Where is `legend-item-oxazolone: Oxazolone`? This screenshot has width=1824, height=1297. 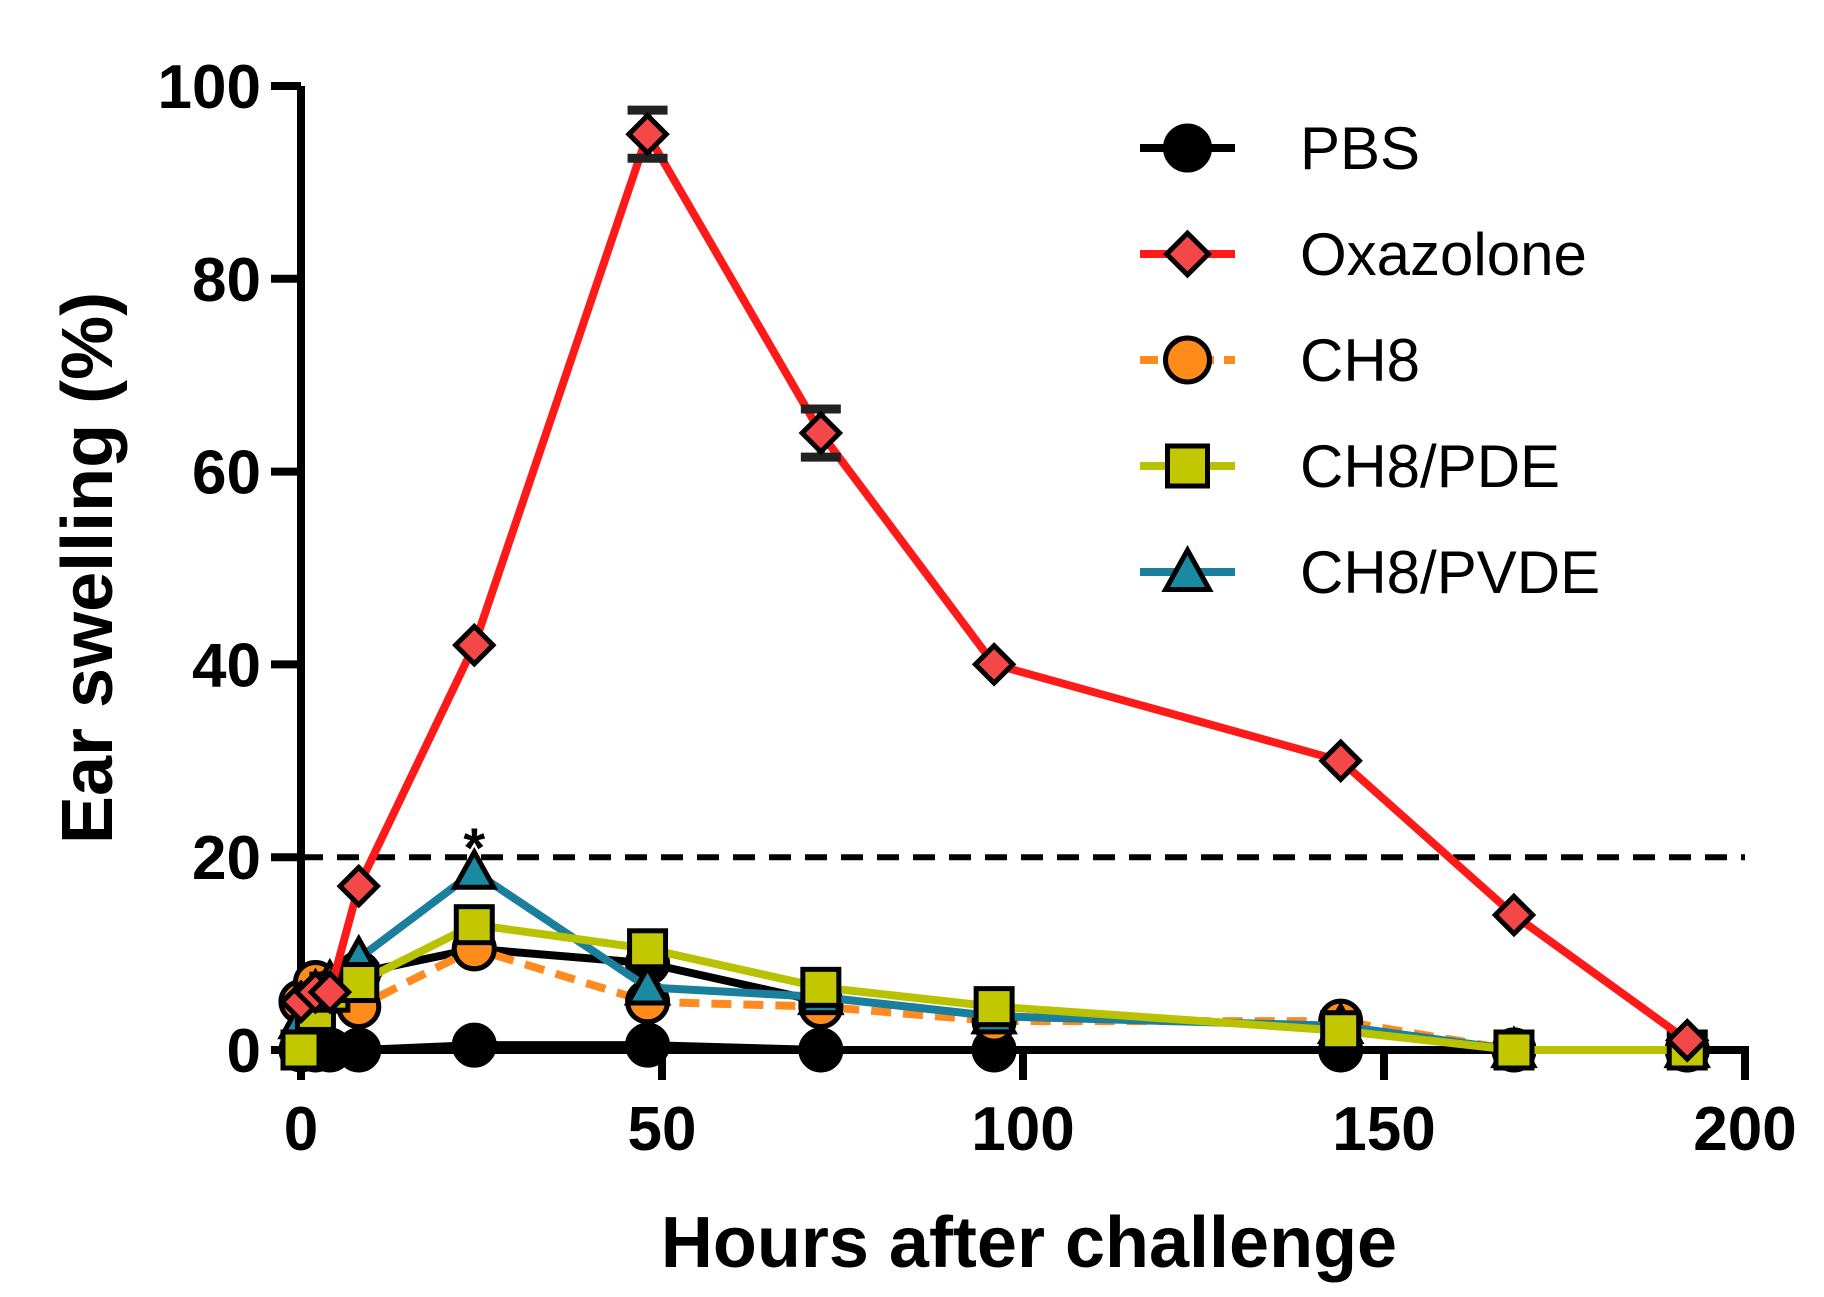
legend-item-oxazolone: Oxazolone is located at coordinates (1363, 254).